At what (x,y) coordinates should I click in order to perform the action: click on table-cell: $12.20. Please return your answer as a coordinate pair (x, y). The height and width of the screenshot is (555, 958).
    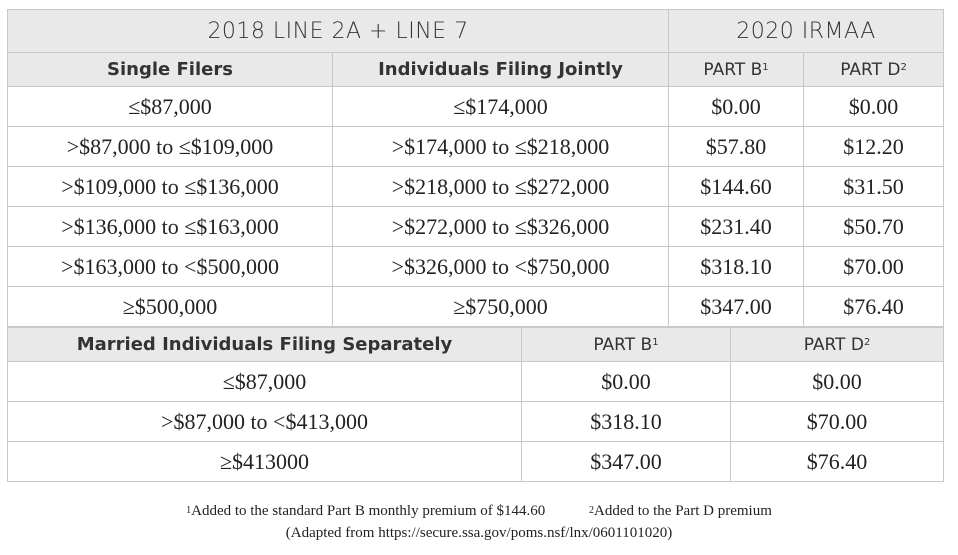
    Looking at the image, I should click on (874, 146).